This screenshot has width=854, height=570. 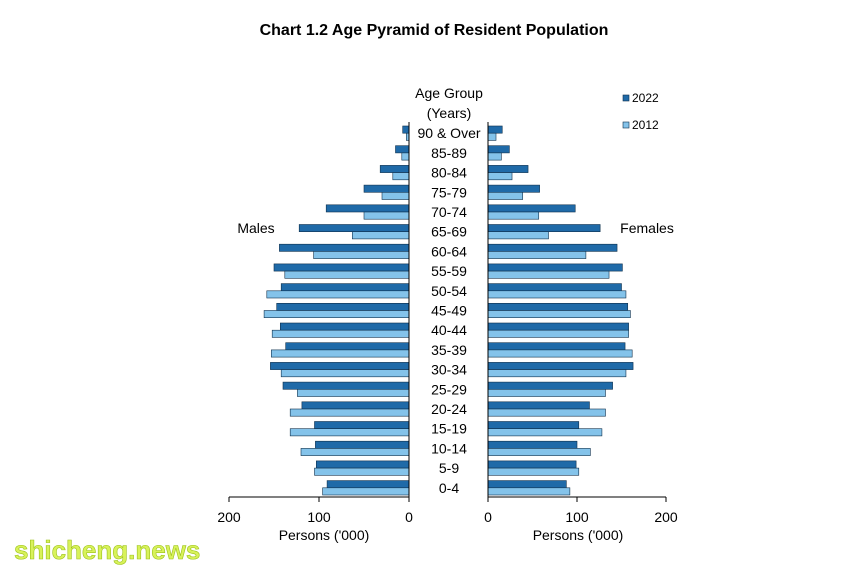 What do you see at coordinates (449, 291) in the screenshot?
I see `age-label-50-54: 50-54` at bounding box center [449, 291].